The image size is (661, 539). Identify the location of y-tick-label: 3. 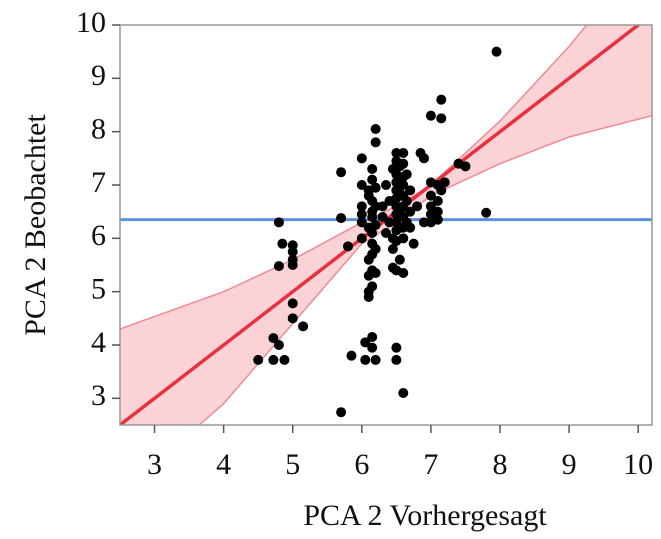
(98, 395).